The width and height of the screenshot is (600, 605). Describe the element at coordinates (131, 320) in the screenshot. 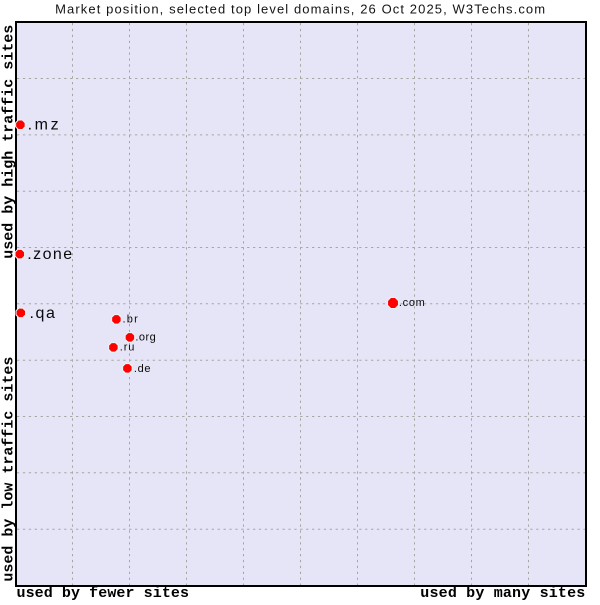

I see `svg-text: .br` at that location.